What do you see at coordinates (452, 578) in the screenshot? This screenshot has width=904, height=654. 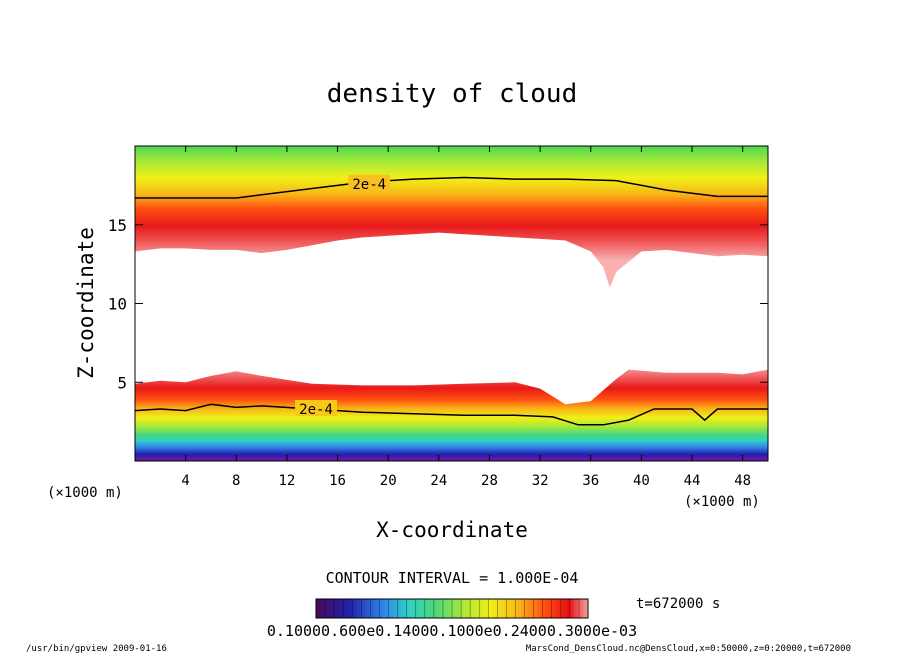 I see `contour-interval-text: CONTOUR INTERVAL = 1.000E-04` at bounding box center [452, 578].